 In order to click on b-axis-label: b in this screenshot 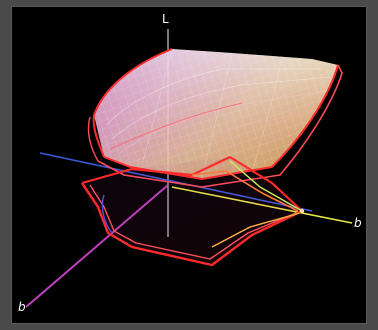, I will do `click(358, 223)`.